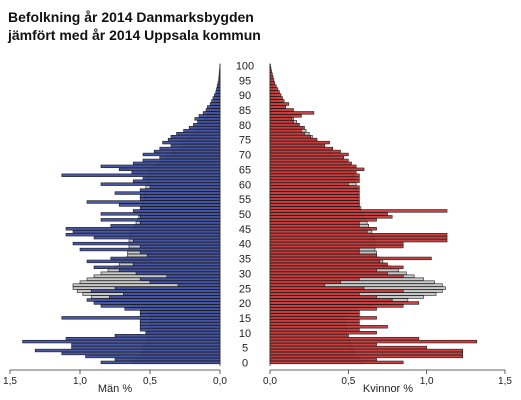 This screenshot has width=521, height=400. Describe the element at coordinates (270, 381) in the screenshot. I see `women-x-tick-label: 0,0` at that location.